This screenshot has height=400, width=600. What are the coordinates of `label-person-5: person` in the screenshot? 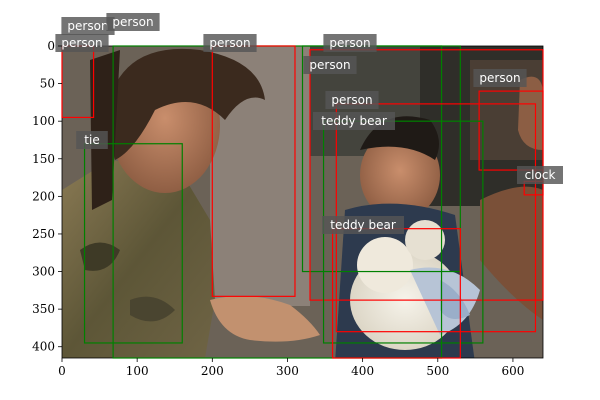 It's located at (330, 65).